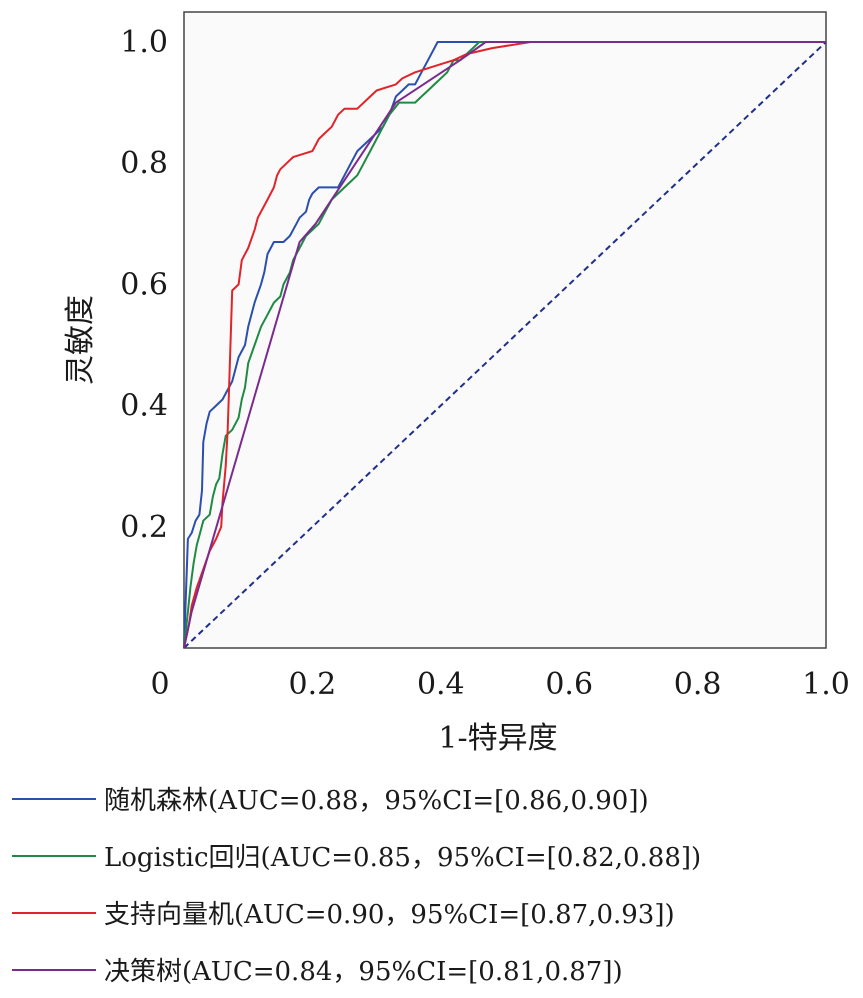  What do you see at coordinates (569, 684) in the screenshot?
I see `x-tick-label: 0.6` at bounding box center [569, 684].